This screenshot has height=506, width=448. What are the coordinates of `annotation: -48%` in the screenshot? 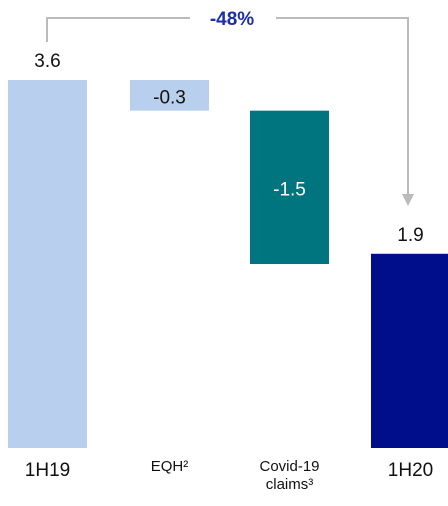 It's located at (232, 19).